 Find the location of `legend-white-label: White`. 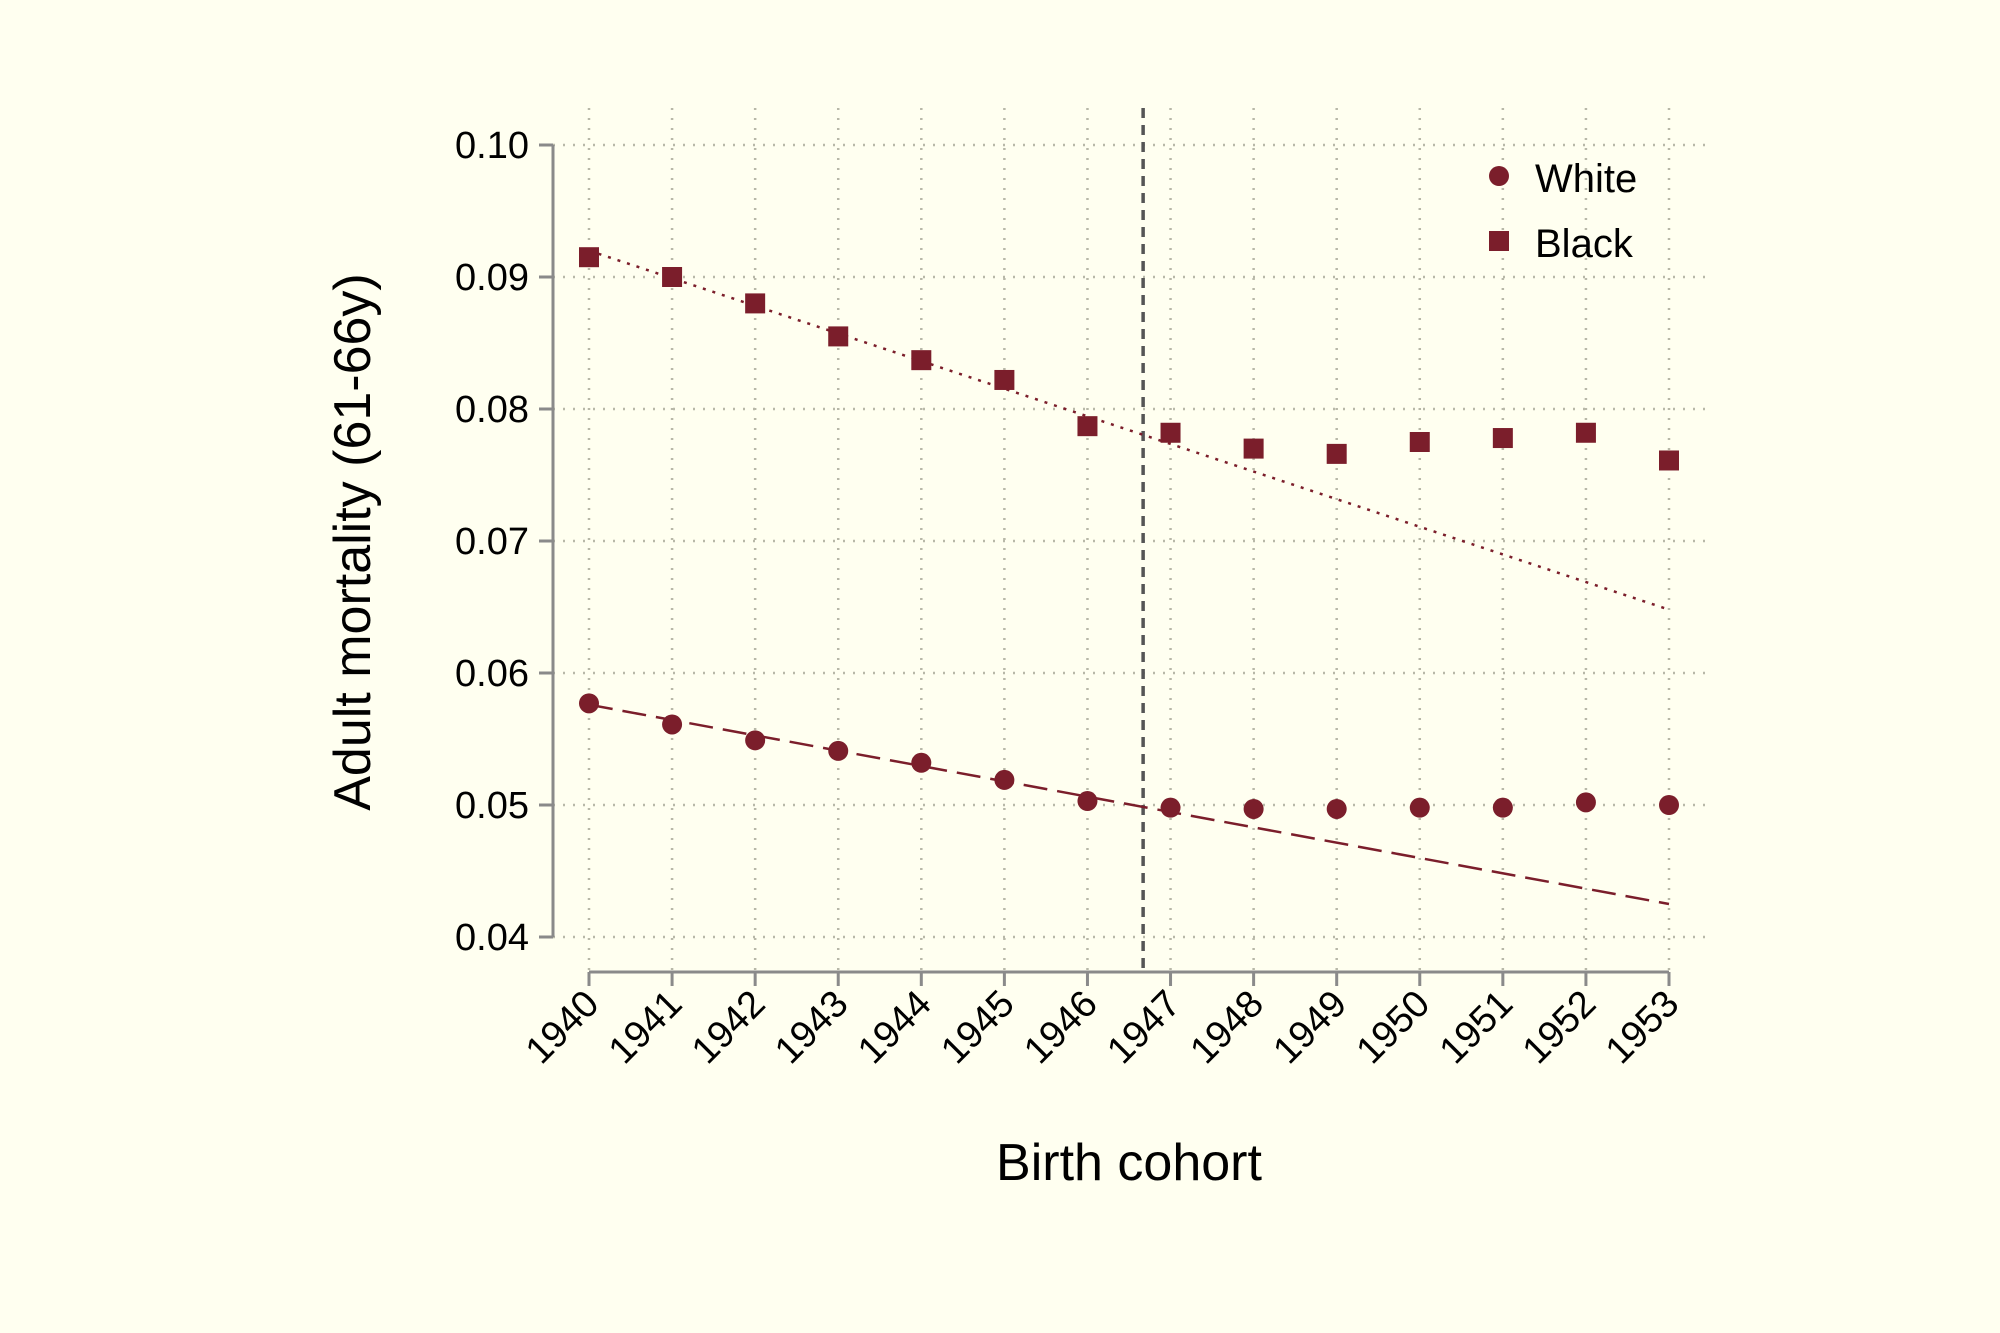

legend-white-label: White is located at coordinates (1586, 179).